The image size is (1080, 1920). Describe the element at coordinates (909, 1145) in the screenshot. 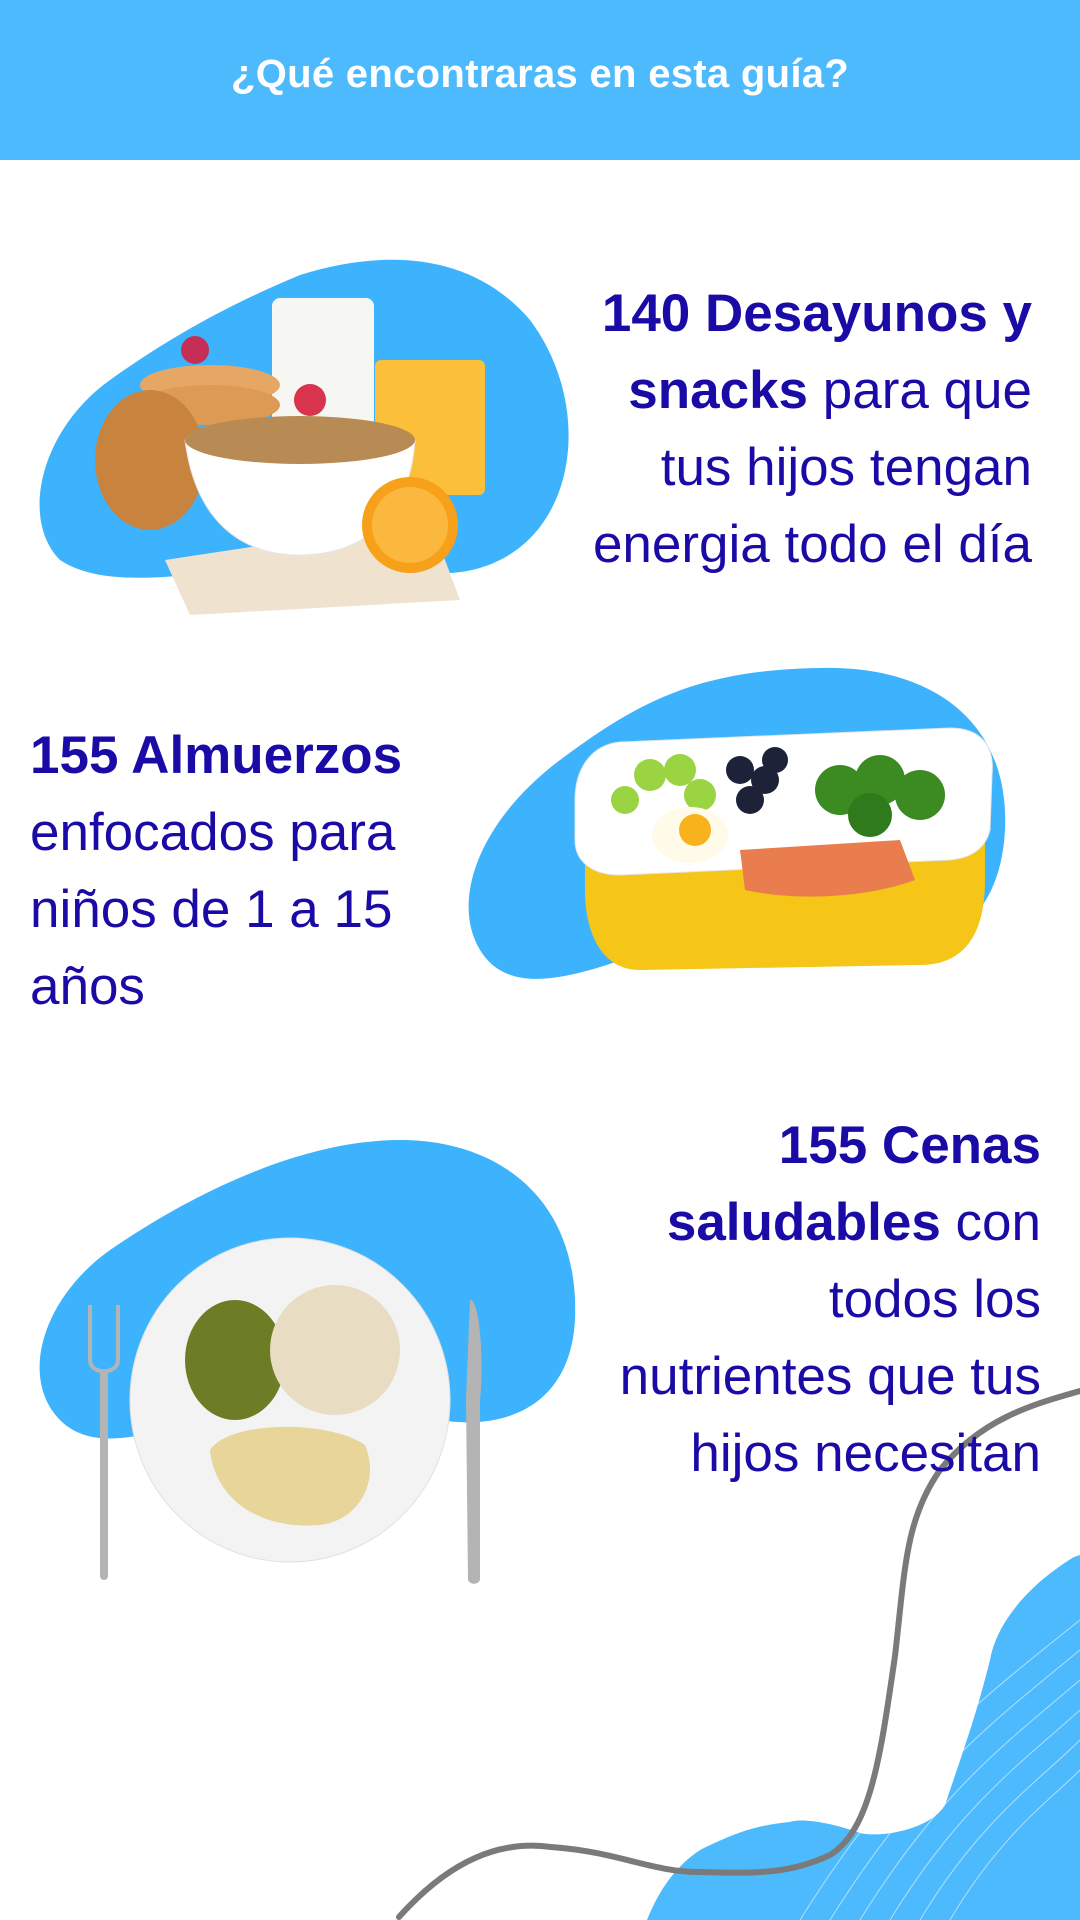

I see `text-line: 155 Cenas` at that location.